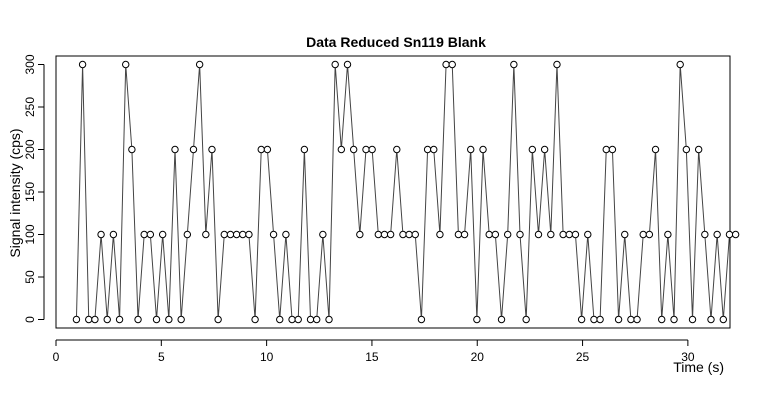  Describe the element at coordinates (396, 42) in the screenshot. I see `chart-title: Data Reduced Sn119 Blank` at that location.